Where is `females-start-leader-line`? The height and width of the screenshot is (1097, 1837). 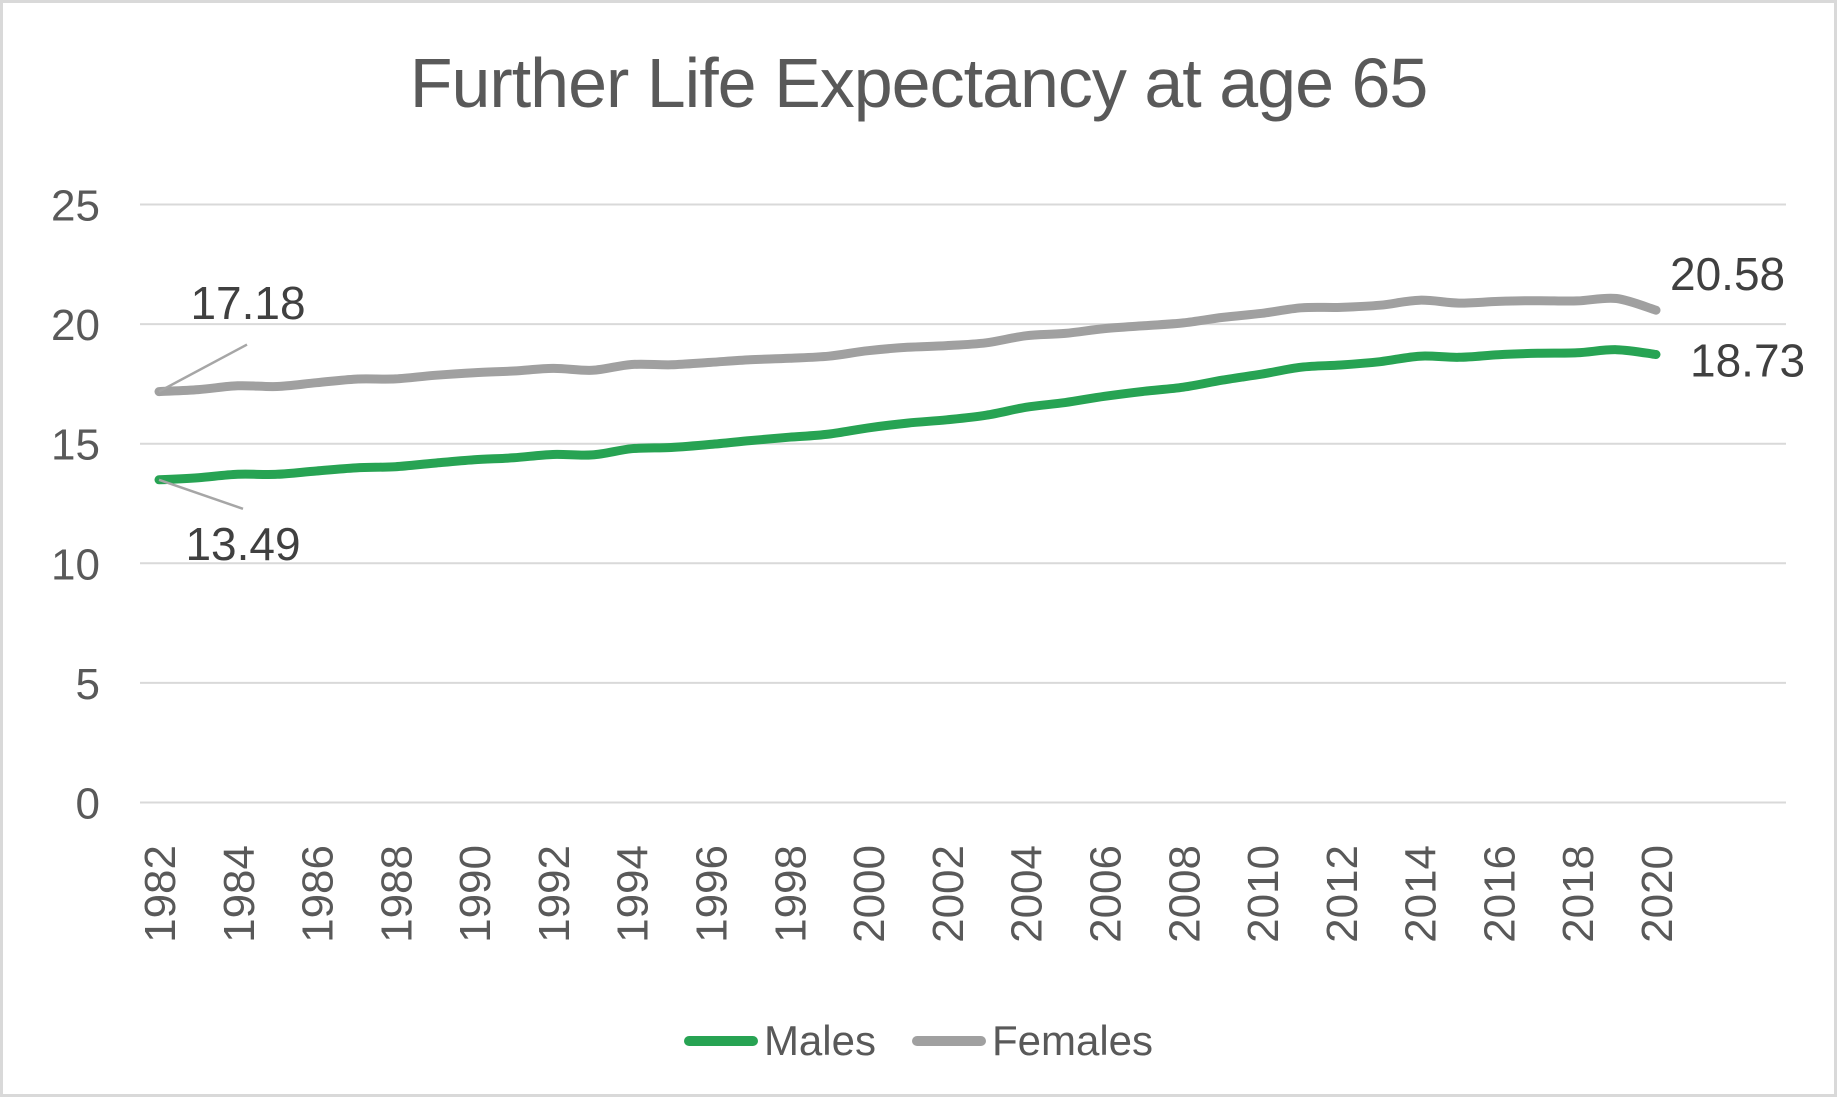 females-start-leader-line is located at coordinates (203, 368).